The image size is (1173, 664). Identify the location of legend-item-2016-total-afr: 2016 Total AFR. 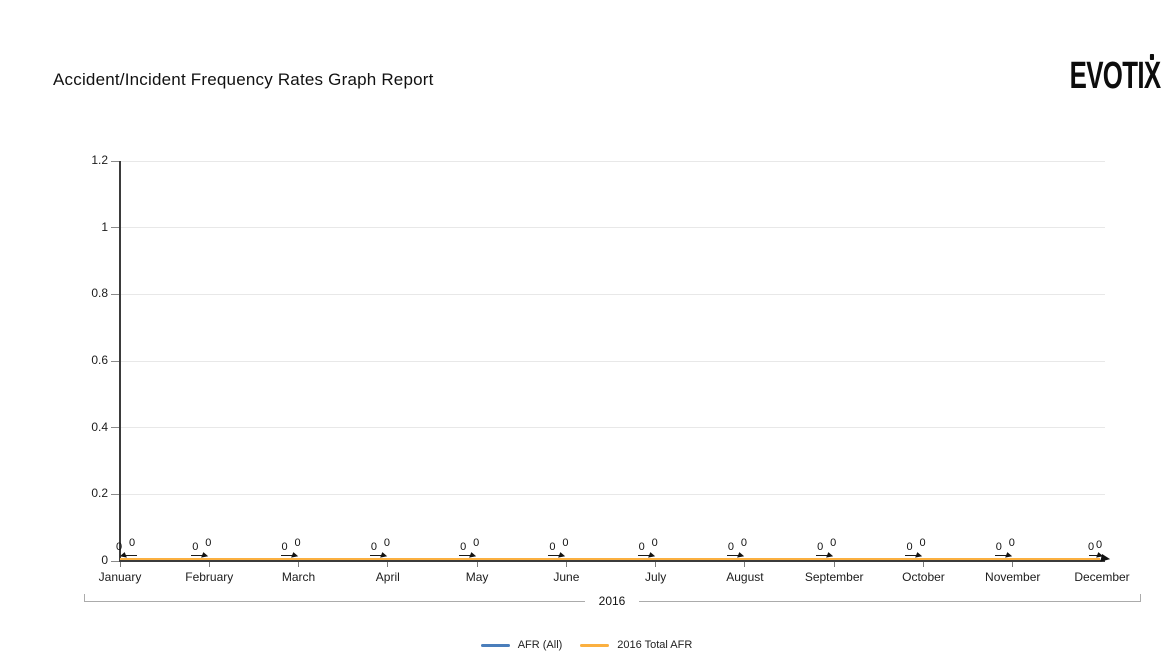
(636, 645).